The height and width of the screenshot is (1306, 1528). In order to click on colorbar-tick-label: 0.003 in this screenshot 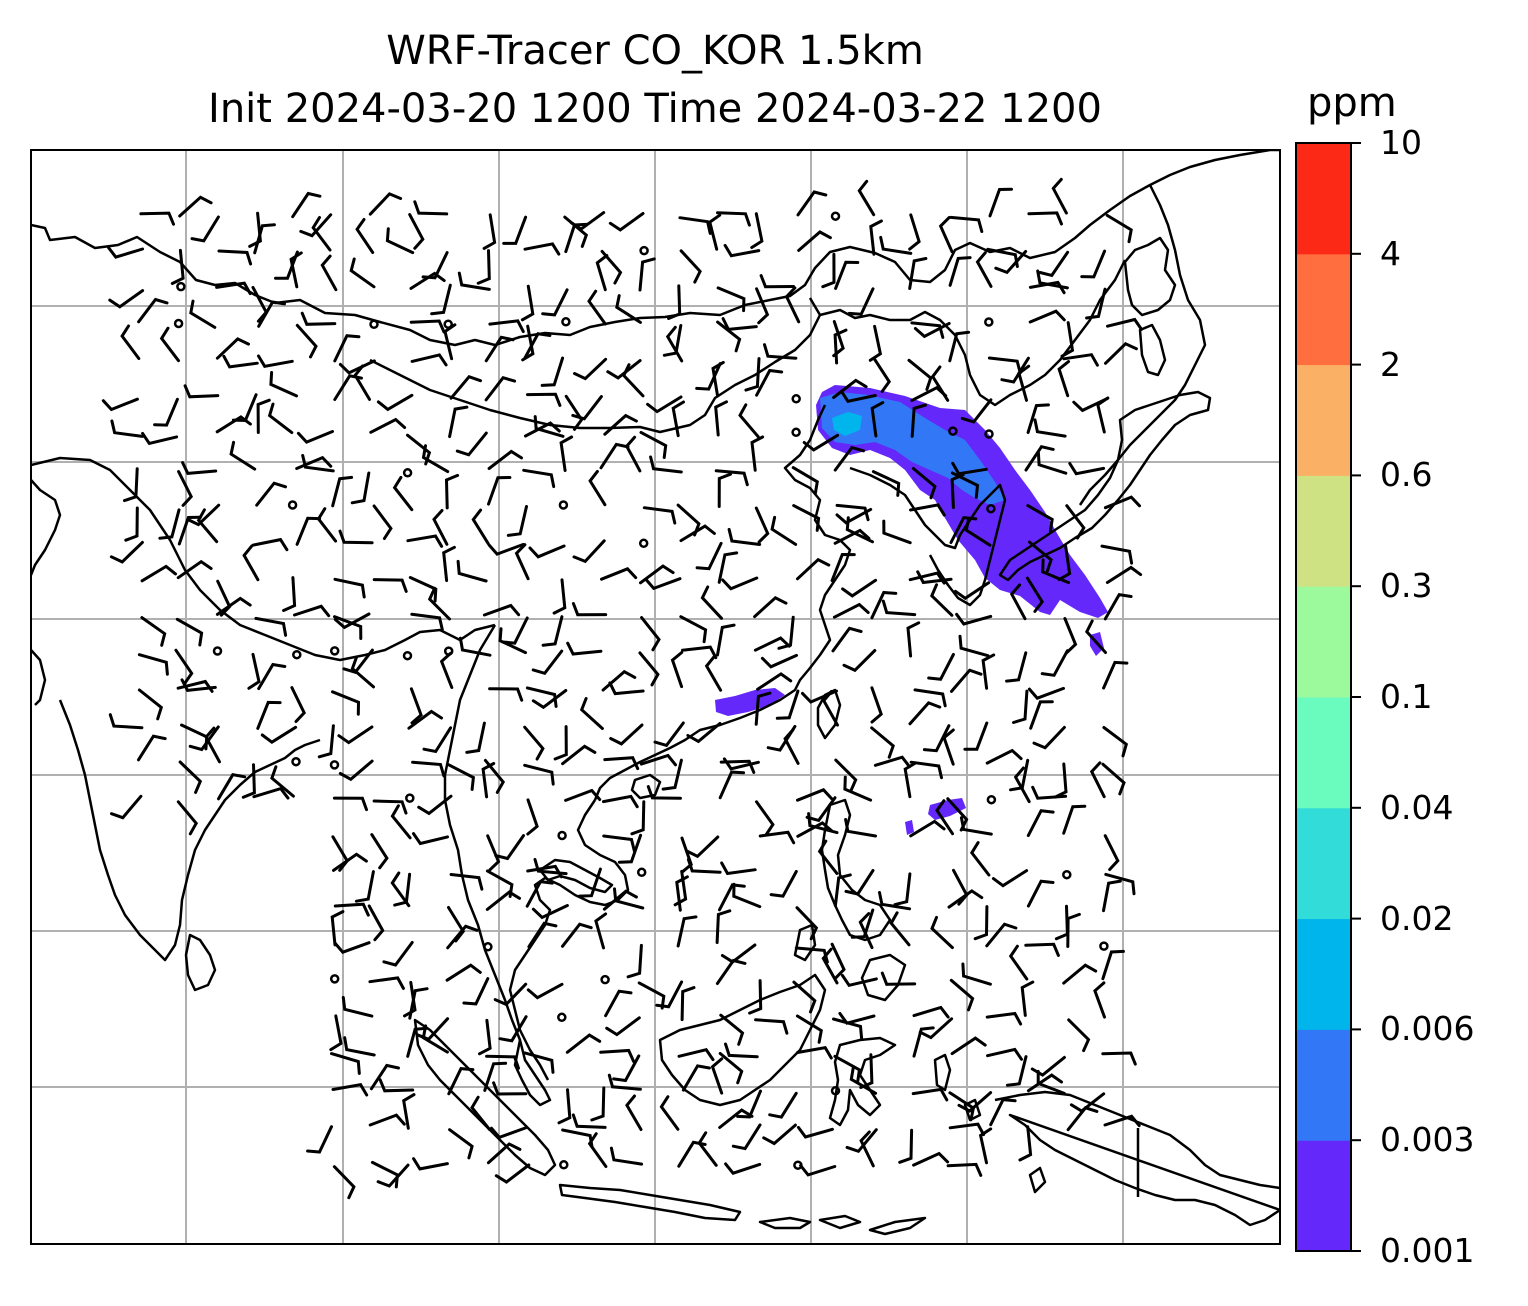, I will do `click(1427, 1140)`.